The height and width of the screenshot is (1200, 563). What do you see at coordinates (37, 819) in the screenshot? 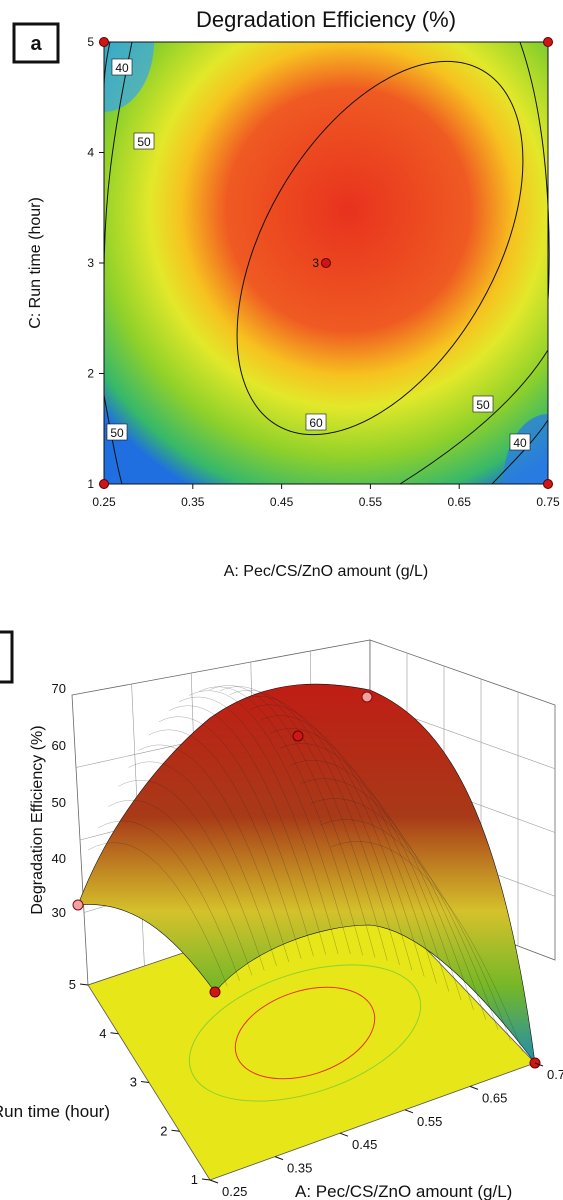
I see `z-axis-label: Degradation Efficiency (%)` at bounding box center [37, 819].